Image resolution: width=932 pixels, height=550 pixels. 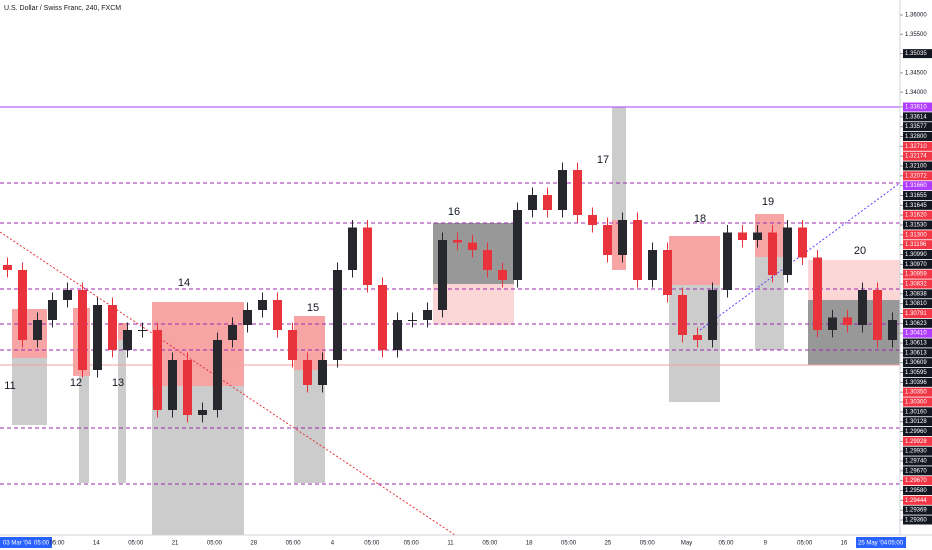 I want to click on price-label: 1.30810, so click(x=916, y=304).